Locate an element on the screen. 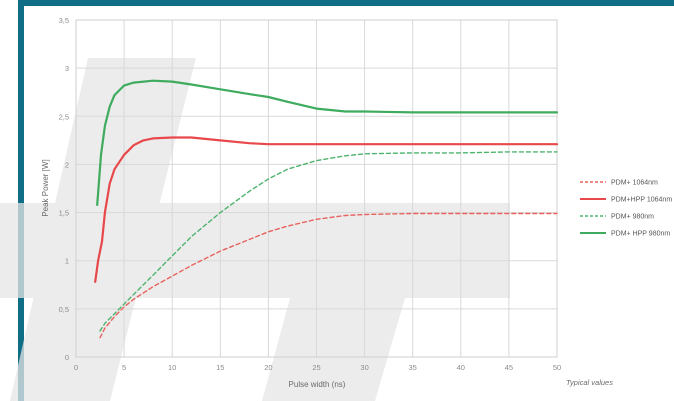 This screenshot has height=401, width=674. x-tick-label: 30 is located at coordinates (364, 367).